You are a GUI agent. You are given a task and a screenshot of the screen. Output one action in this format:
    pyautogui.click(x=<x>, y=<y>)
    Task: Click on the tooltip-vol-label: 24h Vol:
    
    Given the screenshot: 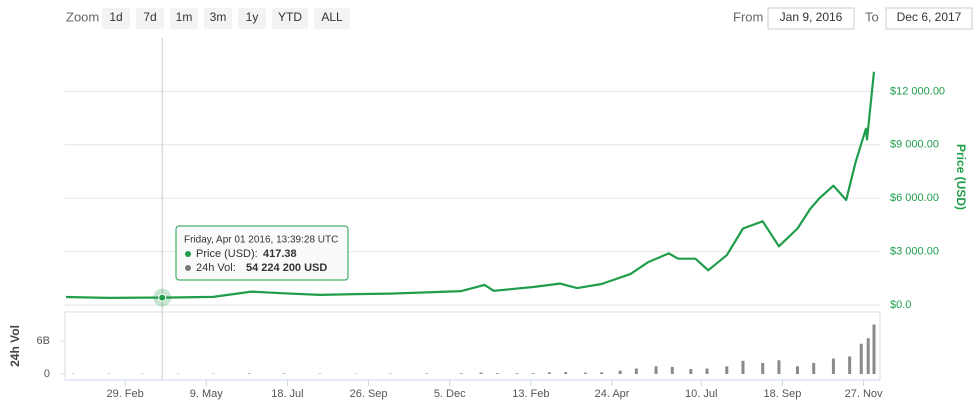 What is the action you would take?
    pyautogui.click(x=216, y=268)
    